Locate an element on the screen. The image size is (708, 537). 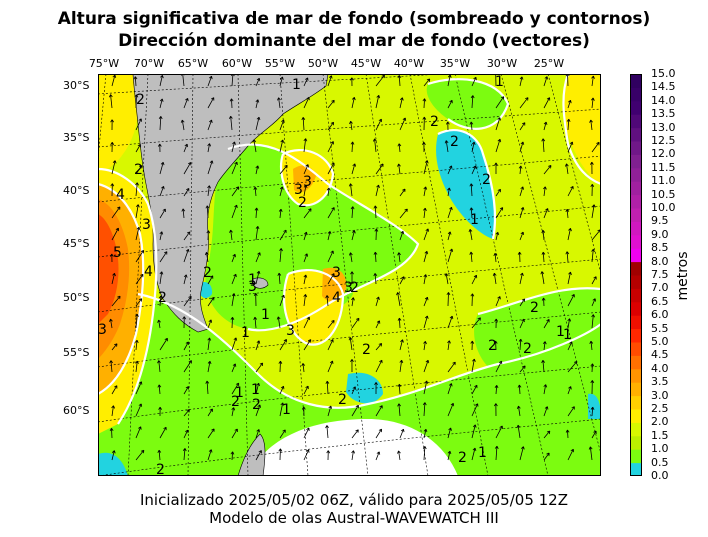
lon-tick: 50°W is located at coordinates (323, 63).